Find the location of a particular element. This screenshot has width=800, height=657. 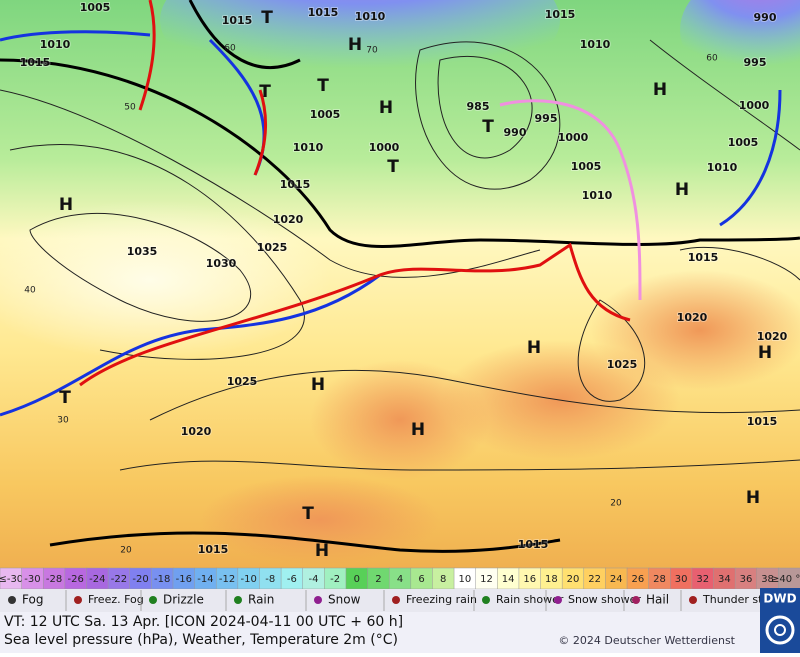

isobar-label: 1035 is located at coordinates (142, 251).